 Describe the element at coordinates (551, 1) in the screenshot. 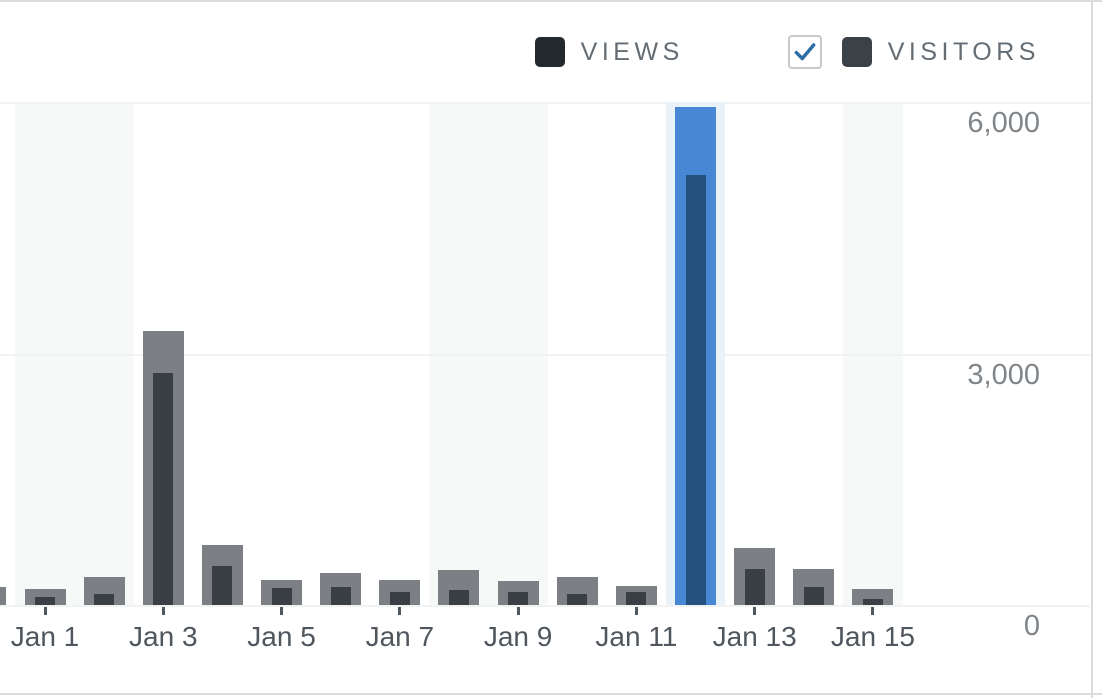

I see `panel-top-border` at that location.